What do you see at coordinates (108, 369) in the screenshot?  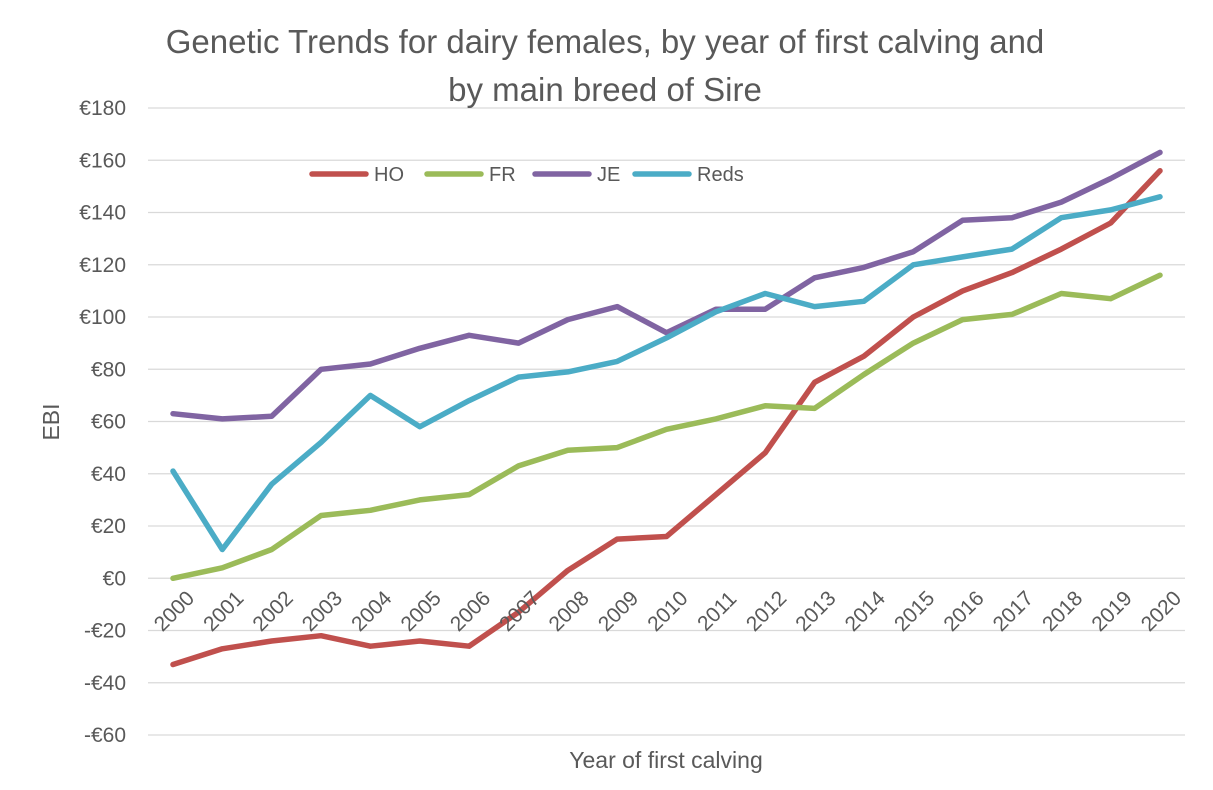 I see `y-tick-label: €80` at bounding box center [108, 369].